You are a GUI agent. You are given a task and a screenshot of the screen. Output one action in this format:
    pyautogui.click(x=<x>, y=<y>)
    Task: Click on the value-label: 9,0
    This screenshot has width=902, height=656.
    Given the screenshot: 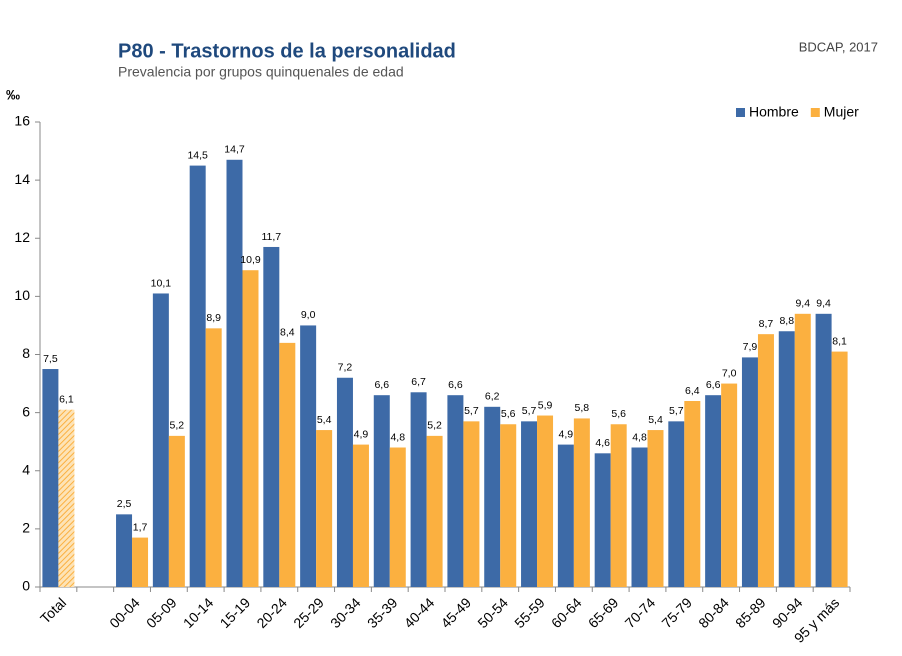 What is the action you would take?
    pyautogui.click(x=308, y=315)
    